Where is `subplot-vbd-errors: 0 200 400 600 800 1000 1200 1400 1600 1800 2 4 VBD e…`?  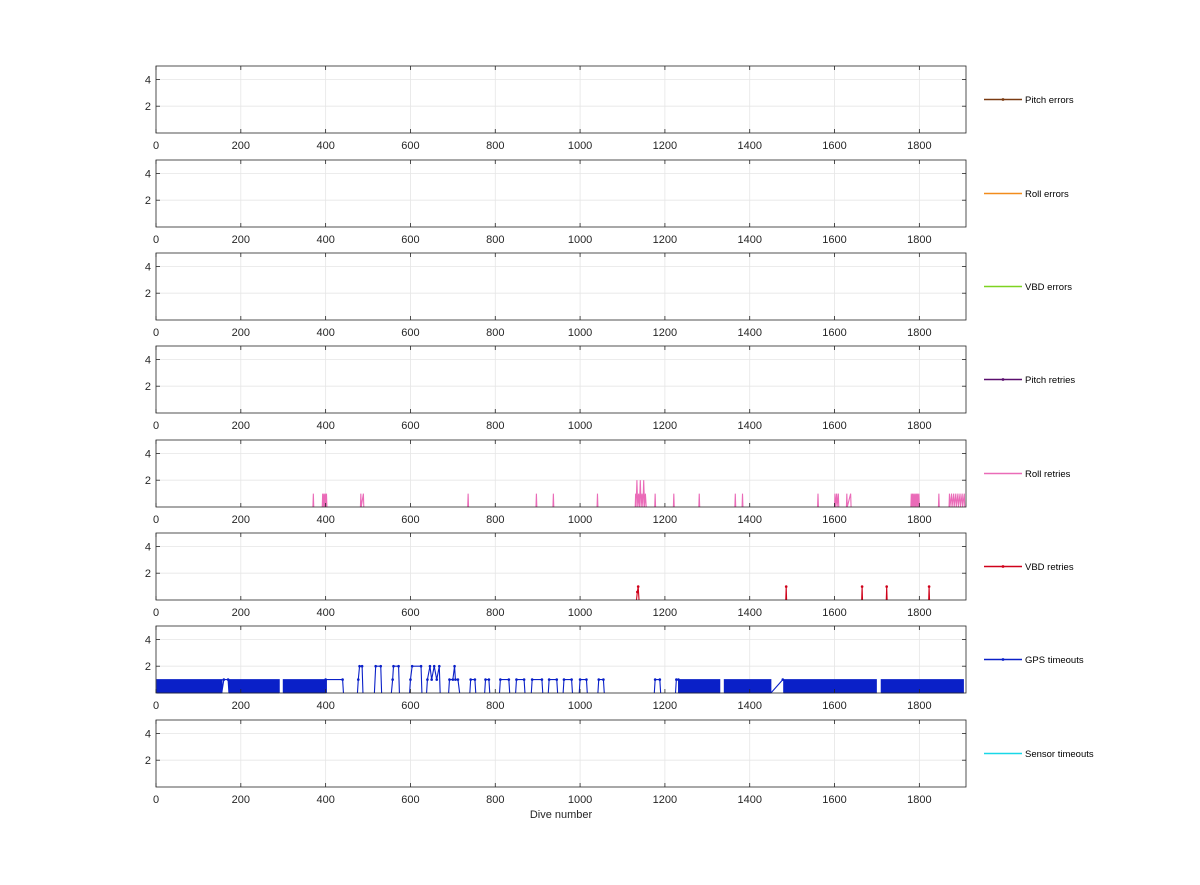
subplot-vbd-errors: 0 200 400 600 800 1000 1200 1400 1600 1800 2 4 VBD e… is located at coordinates (608, 295).